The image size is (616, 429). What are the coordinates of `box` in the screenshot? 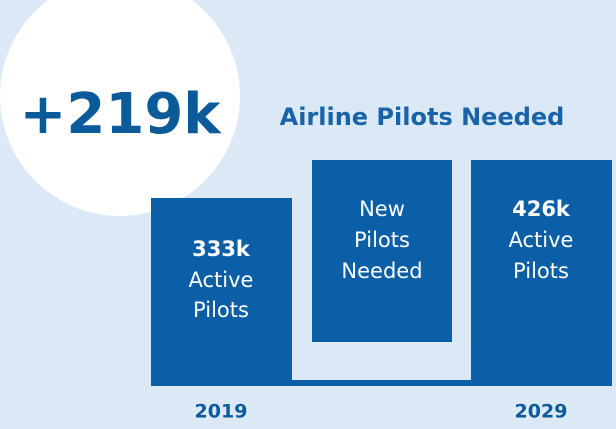 It's located at (382, 251).